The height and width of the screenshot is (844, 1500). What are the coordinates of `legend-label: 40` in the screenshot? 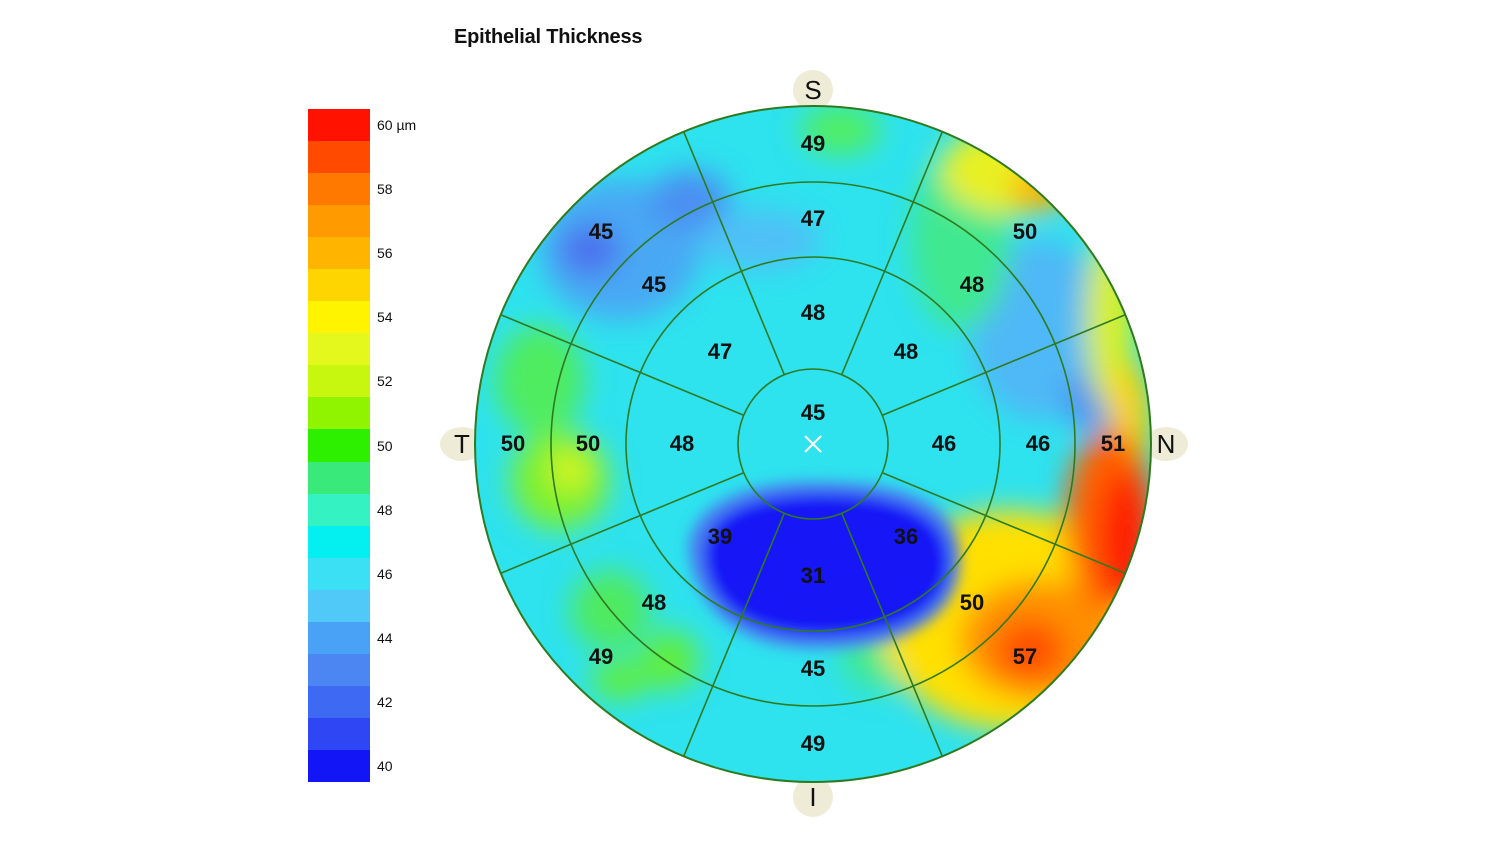 It's located at (385, 765).